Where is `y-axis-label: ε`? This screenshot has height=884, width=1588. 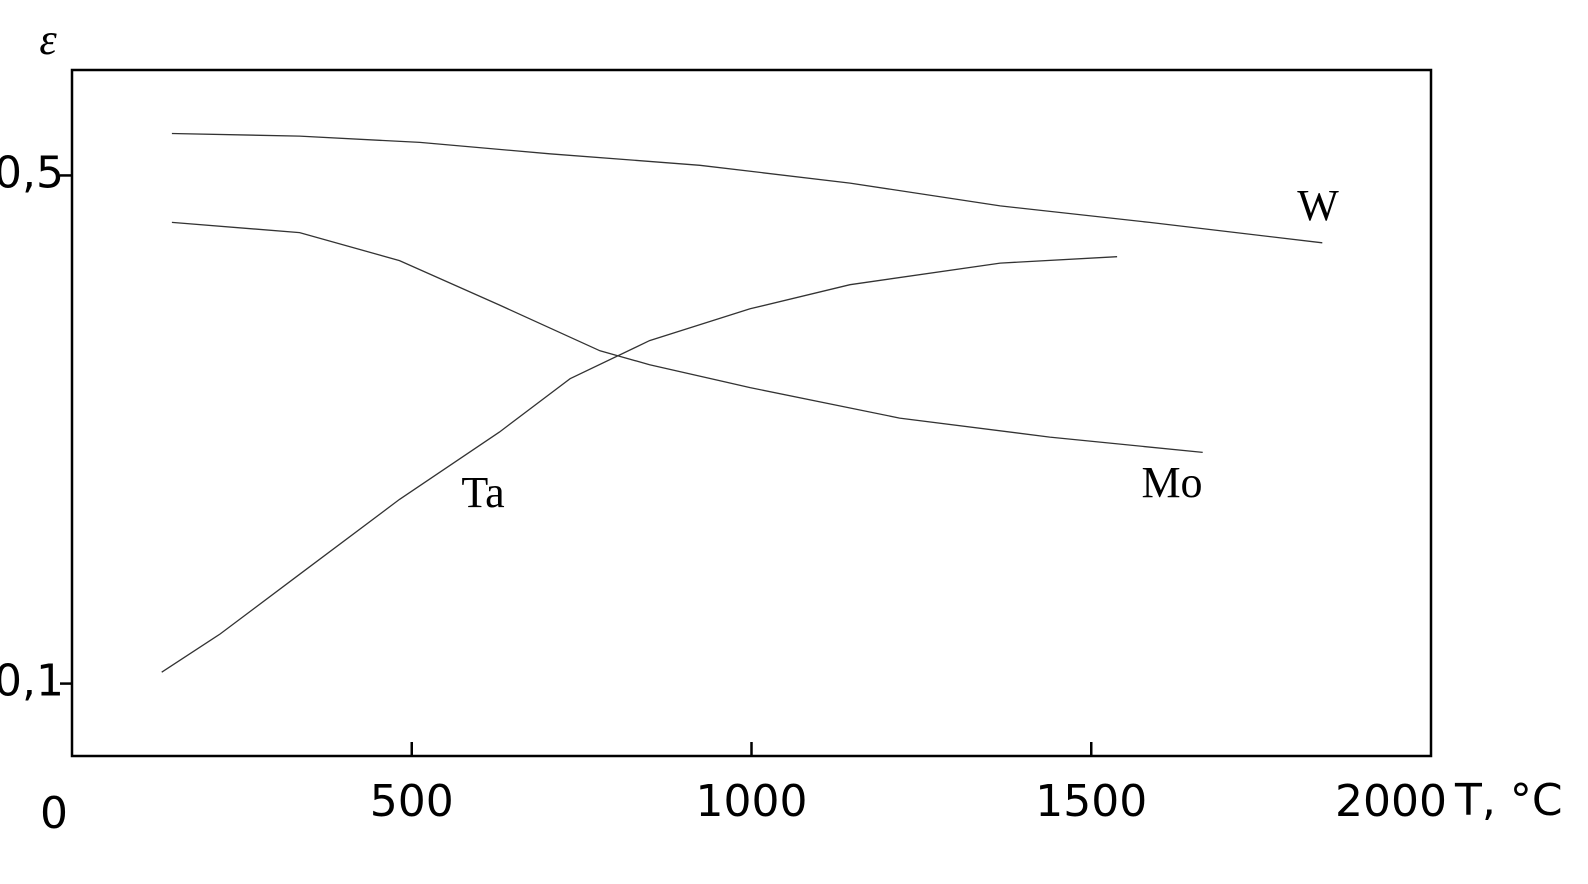 y-axis-label: ε is located at coordinates (48, 39).